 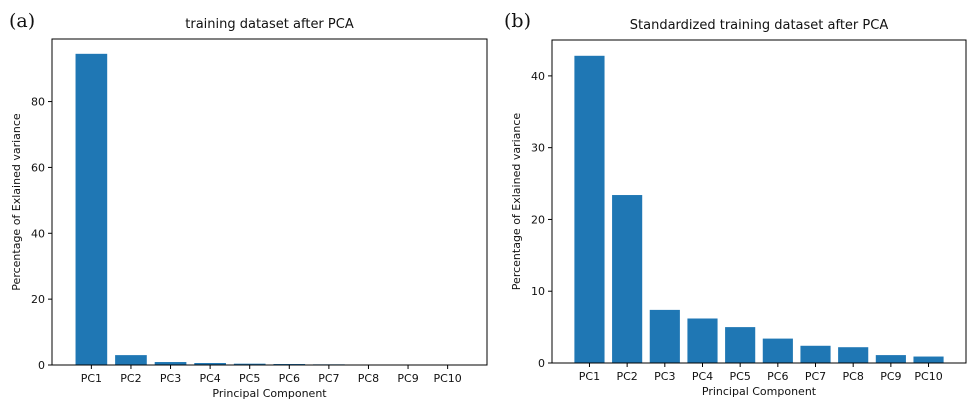 What do you see at coordinates (38, 102) in the screenshot?
I see `y-tick-label: 80` at bounding box center [38, 102].